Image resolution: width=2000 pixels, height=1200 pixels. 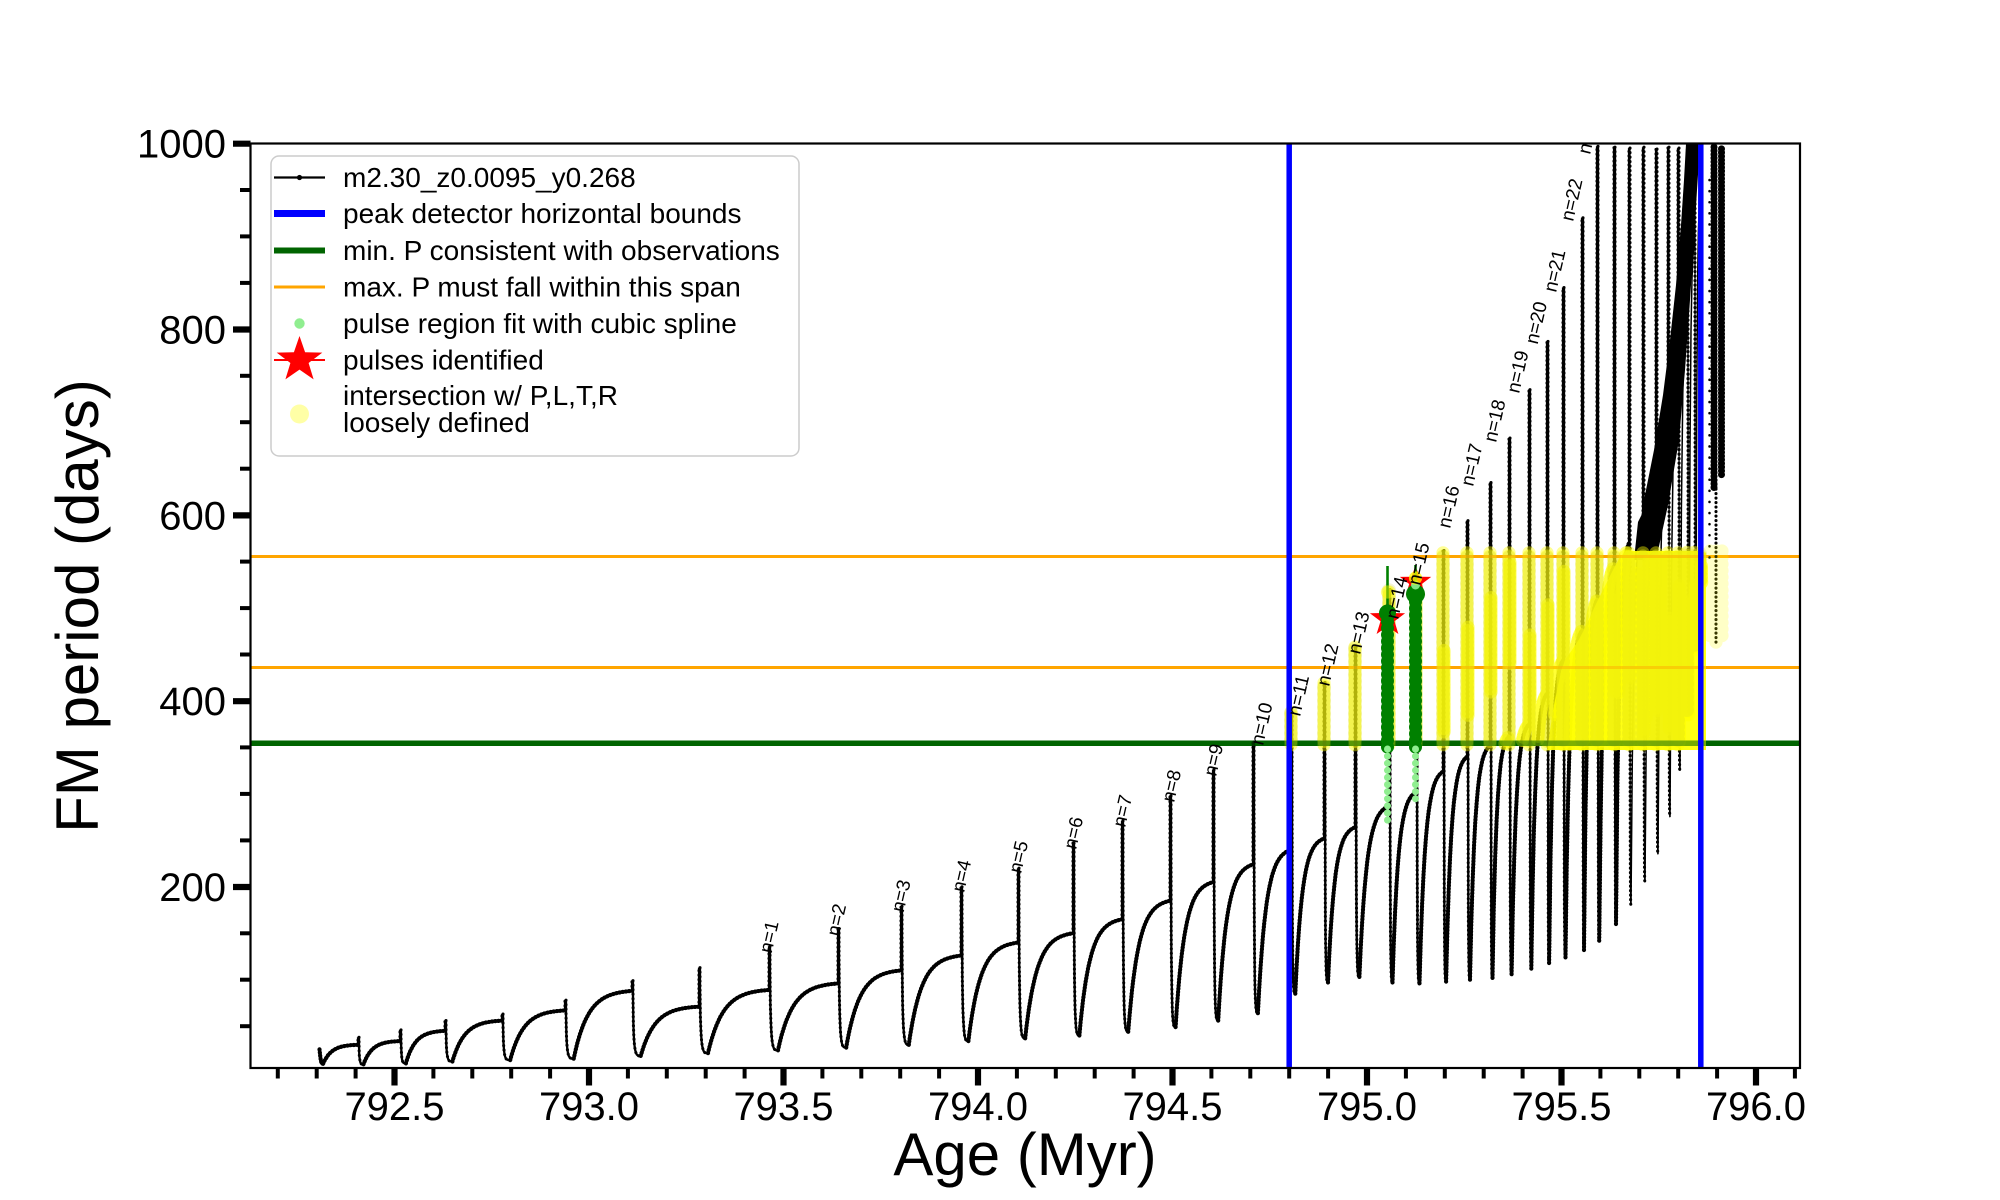 I want to click on svg-text: 795.0, so click(x=1367, y=1107).